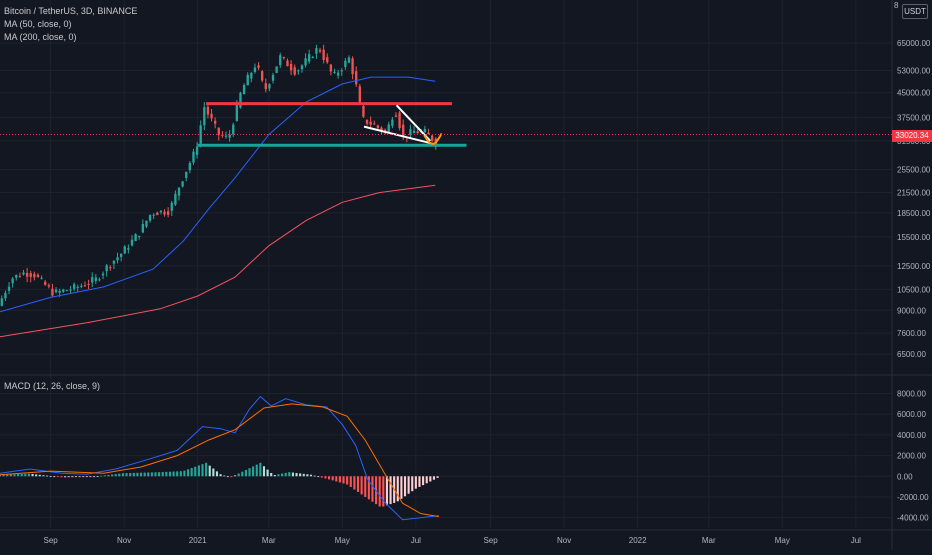 The width and height of the screenshot is (932, 555). Describe the element at coordinates (40, 37) in the screenshot. I see `ma200-legend: MA (200, close, 0)` at that location.